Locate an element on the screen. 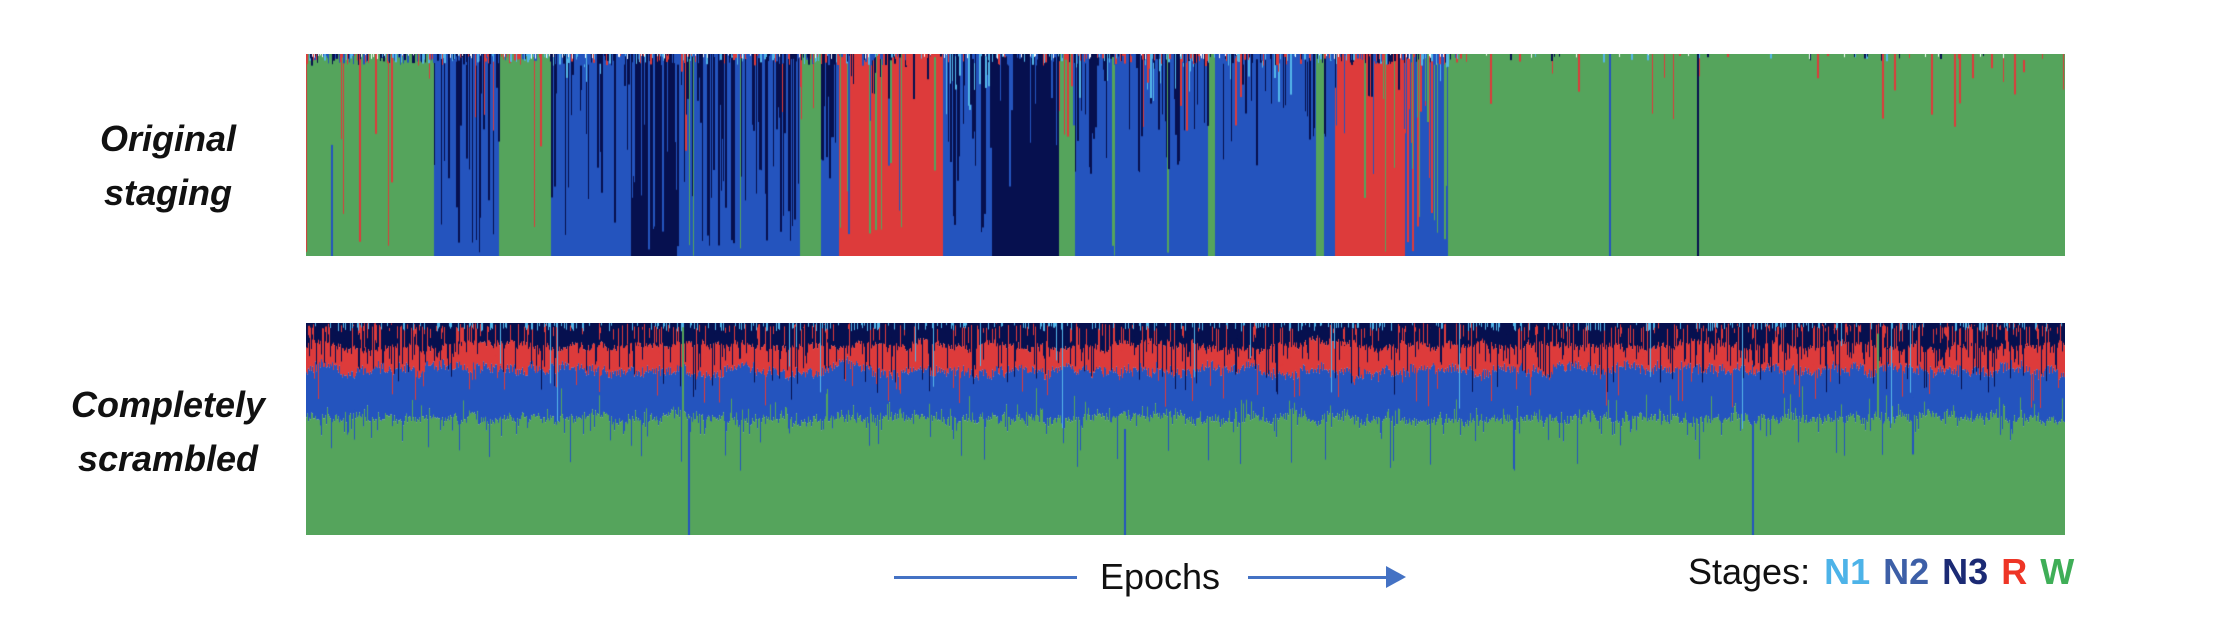 This screenshot has height=644, width=2234. row-label-original-staging: Original staging is located at coordinates (168, 165).